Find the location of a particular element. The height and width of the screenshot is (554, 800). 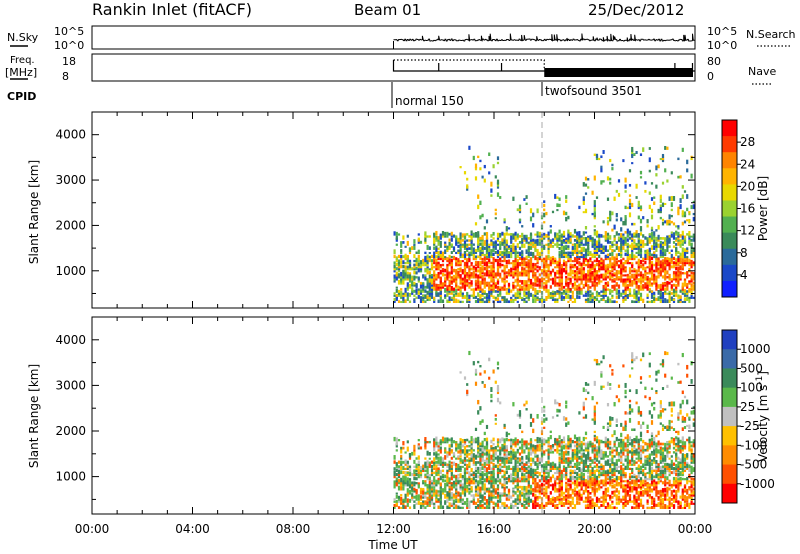

date-title: 25/Dec/2012 is located at coordinates (636, 10).